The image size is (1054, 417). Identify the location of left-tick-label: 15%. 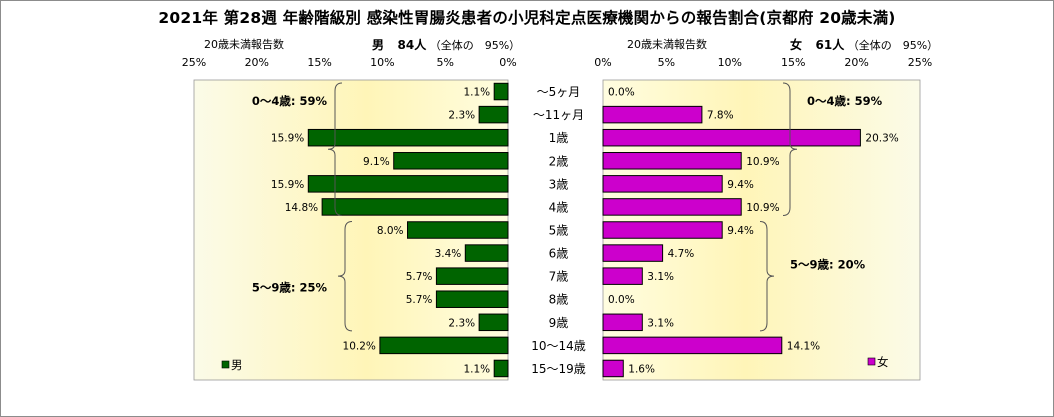
(319, 62).